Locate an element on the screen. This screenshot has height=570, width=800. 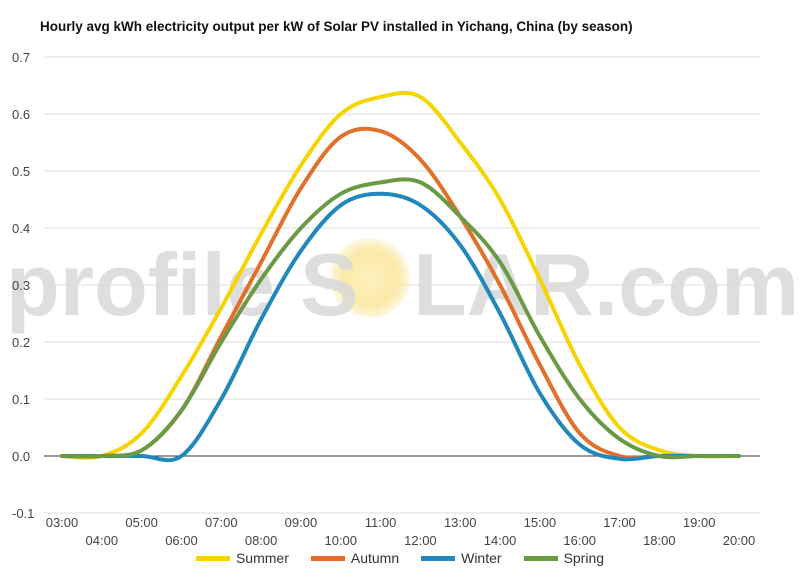
x-tick-label: 04:00 is located at coordinates (102, 540).